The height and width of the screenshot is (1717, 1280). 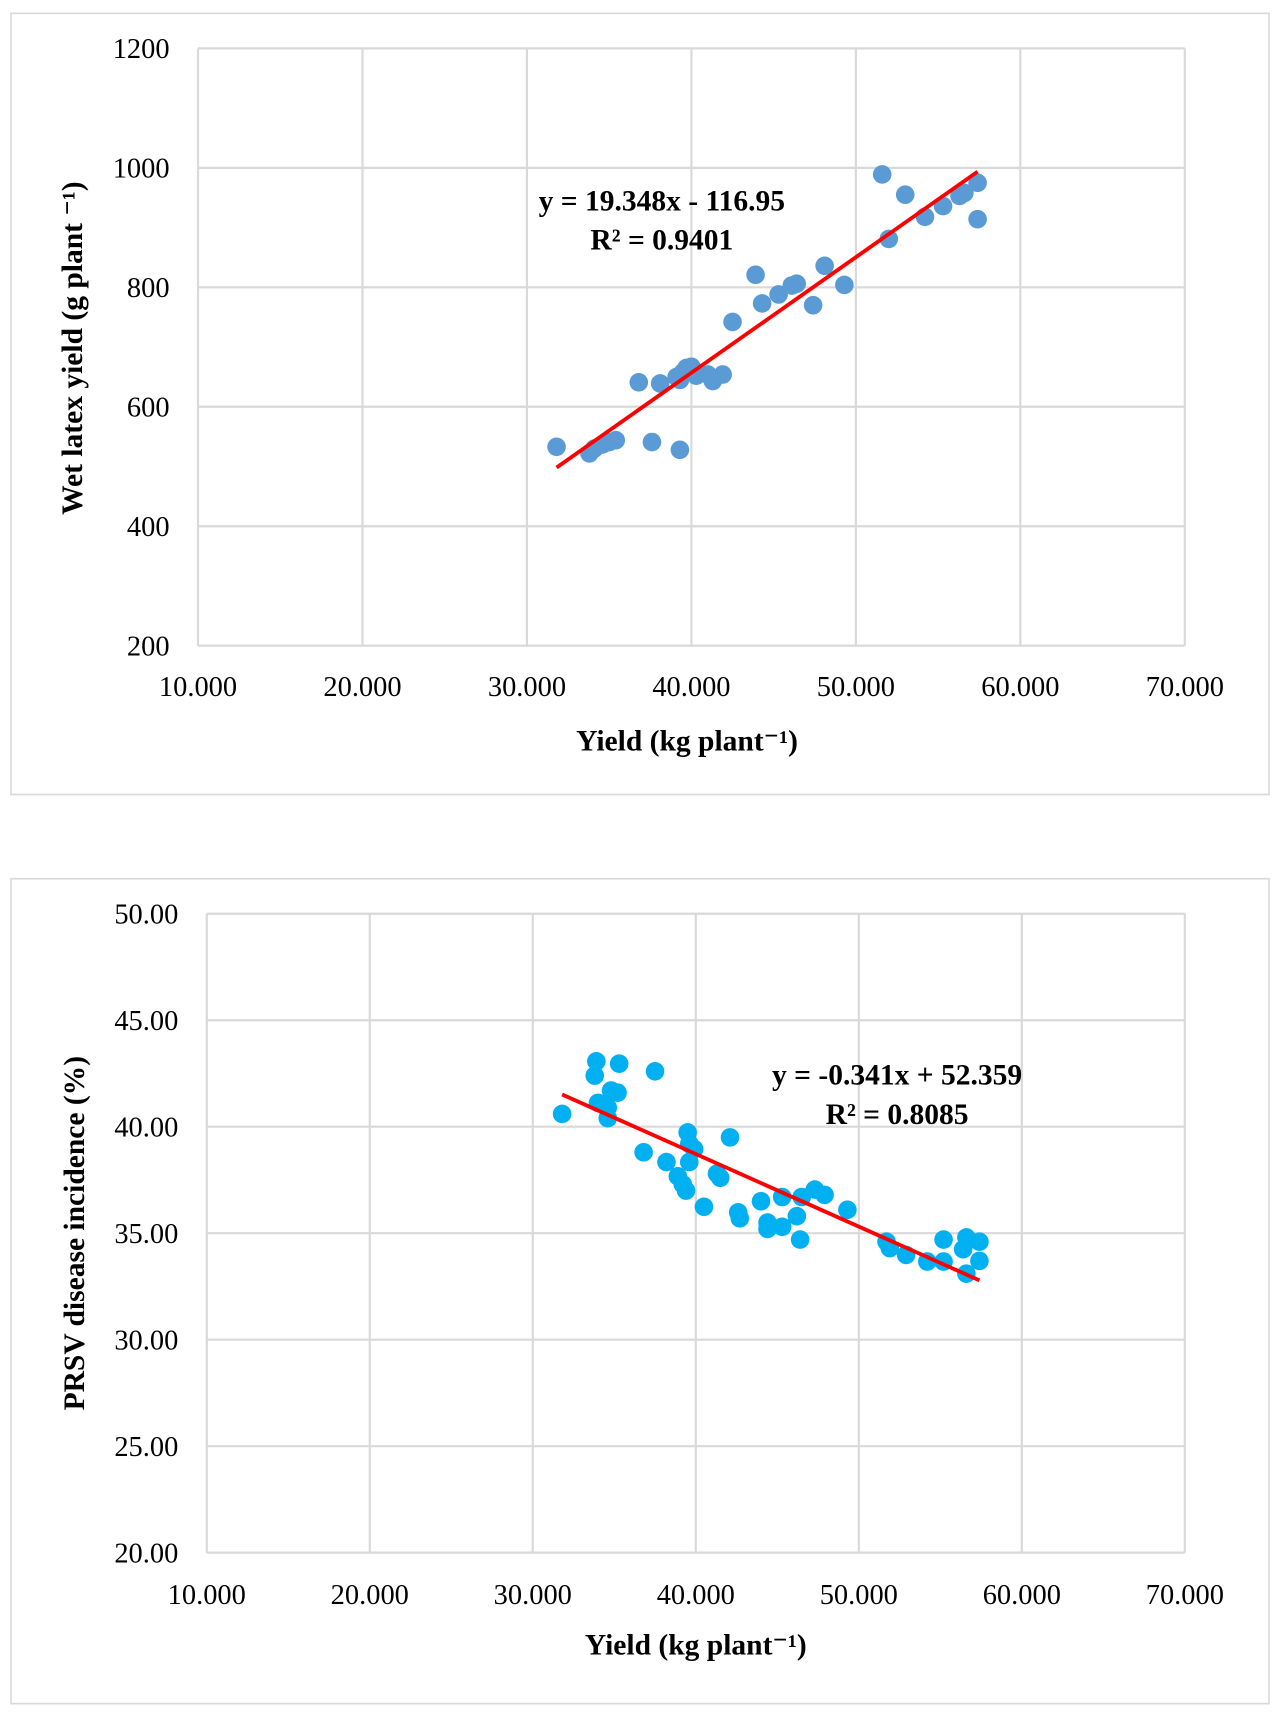 What do you see at coordinates (146, 1021) in the screenshot?
I see `chart-2-y-tick-label: 45.00` at bounding box center [146, 1021].